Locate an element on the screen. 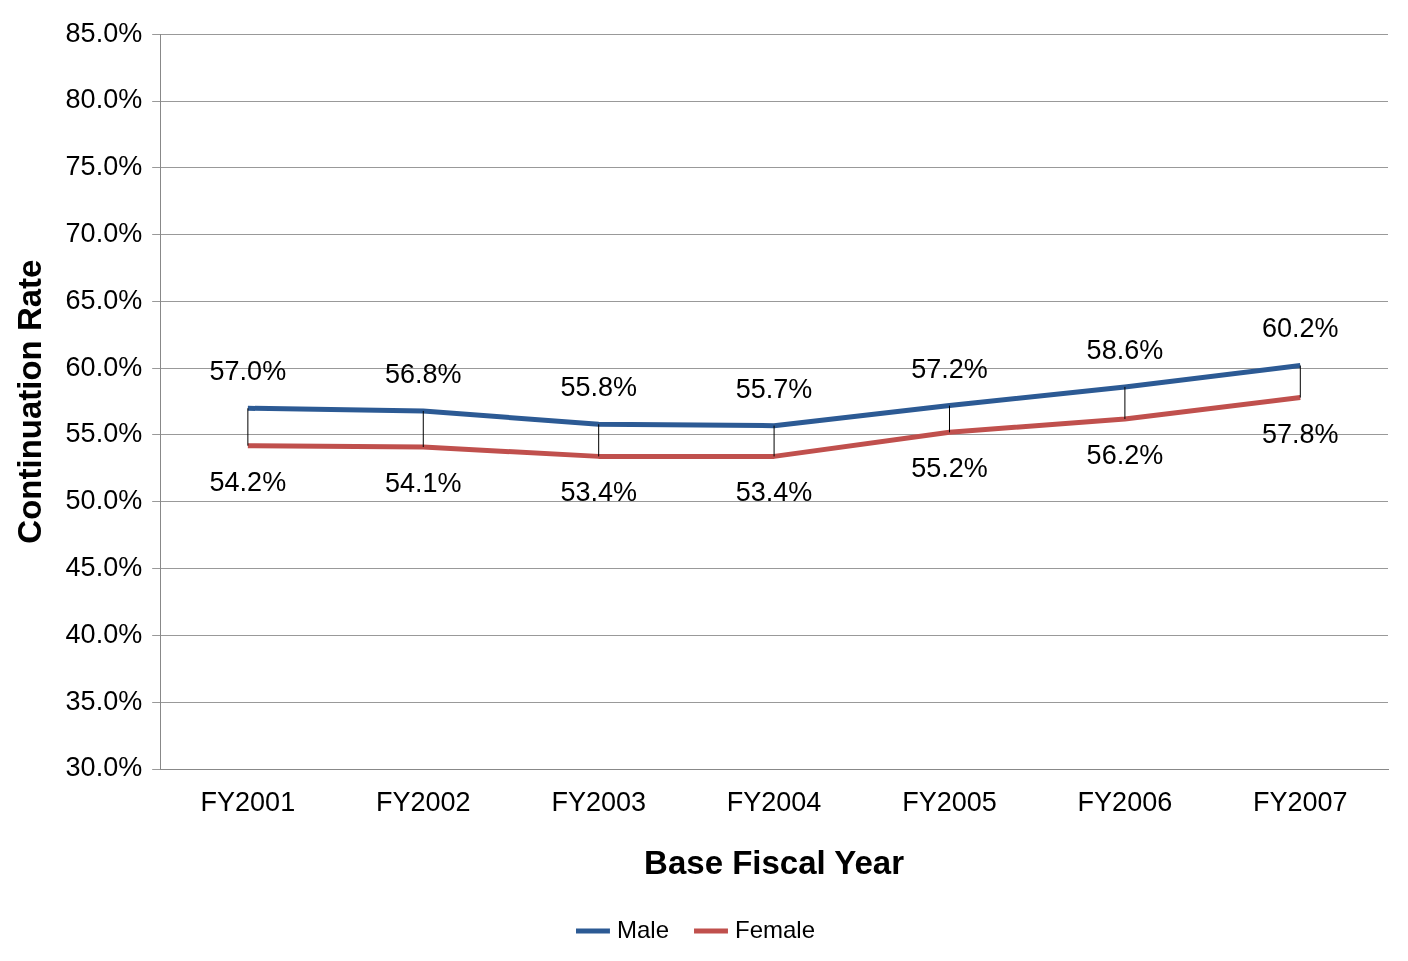  x-tick-label: FY2003 is located at coordinates (598, 801).